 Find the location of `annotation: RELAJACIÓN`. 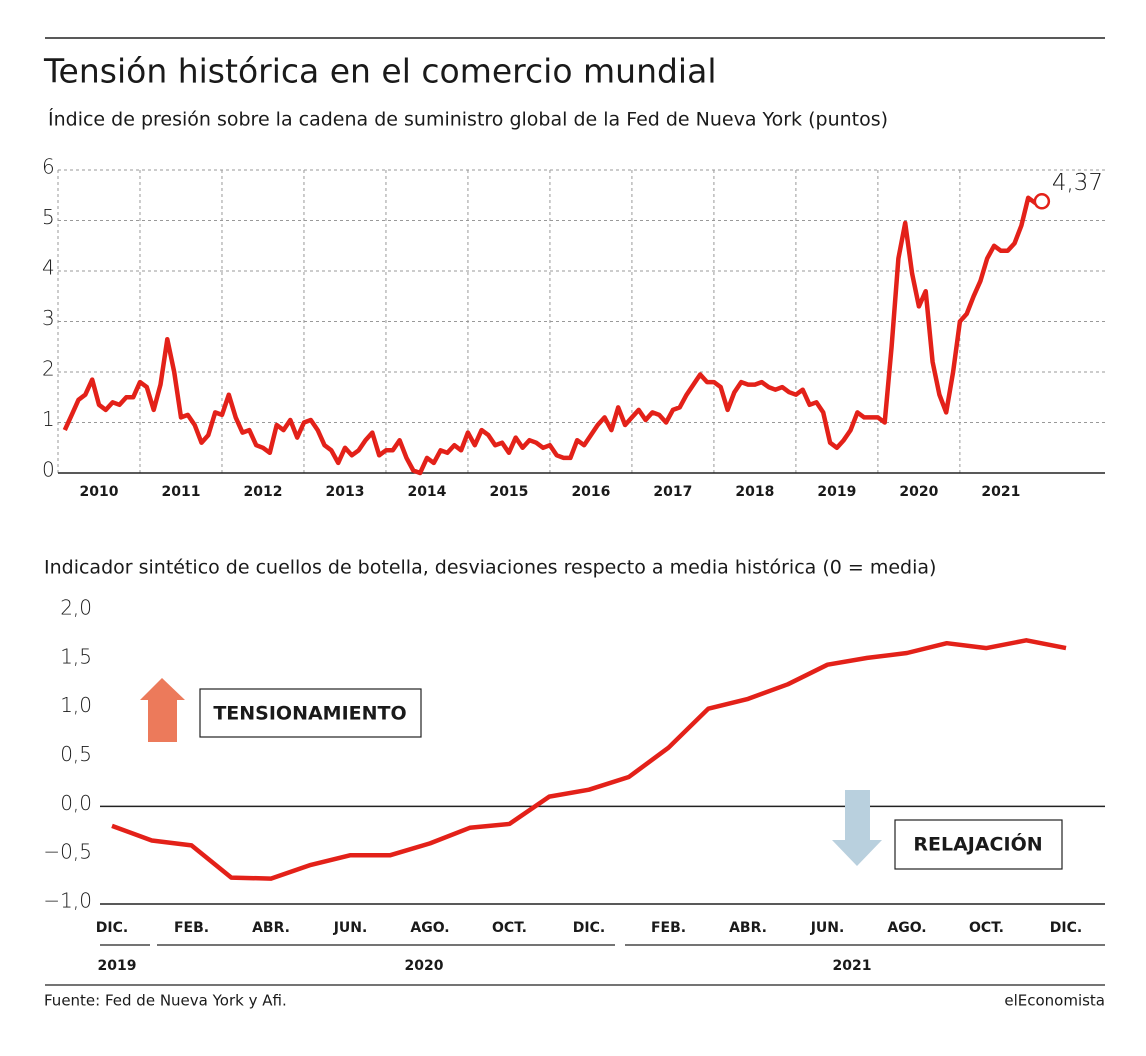

annotation: RELAJACIÓN is located at coordinates (977, 844).